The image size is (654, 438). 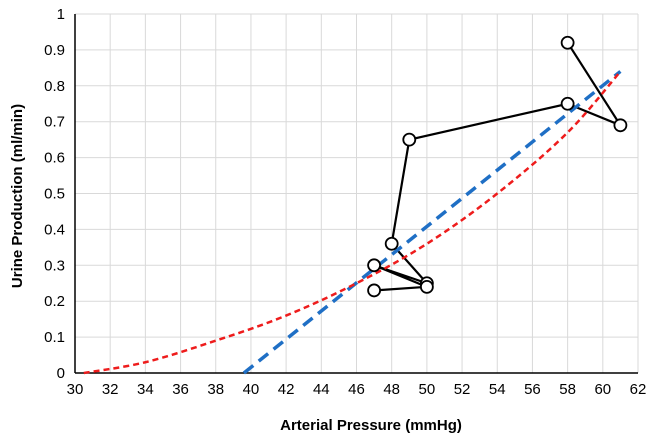 I want to click on x-tick-label: 42, so click(x=286, y=389).